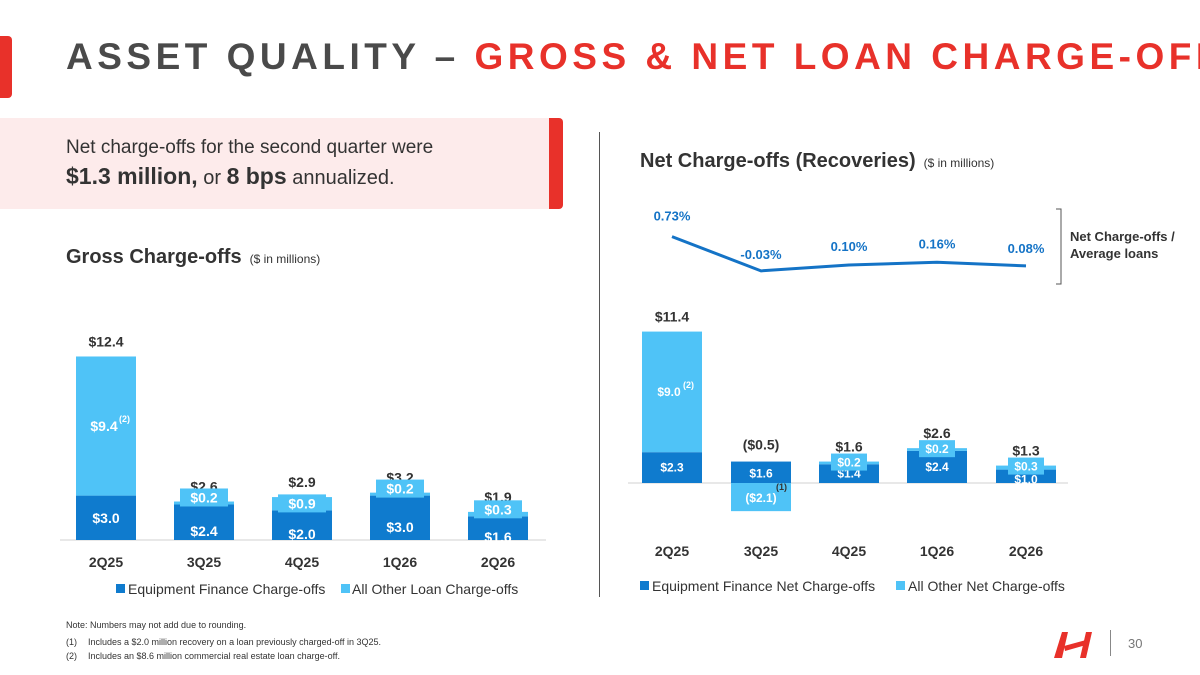 The image size is (1200, 675). Describe the element at coordinates (399, 527) in the screenshot. I see `gross-equipment-label-1Q26: $3.0` at that location.